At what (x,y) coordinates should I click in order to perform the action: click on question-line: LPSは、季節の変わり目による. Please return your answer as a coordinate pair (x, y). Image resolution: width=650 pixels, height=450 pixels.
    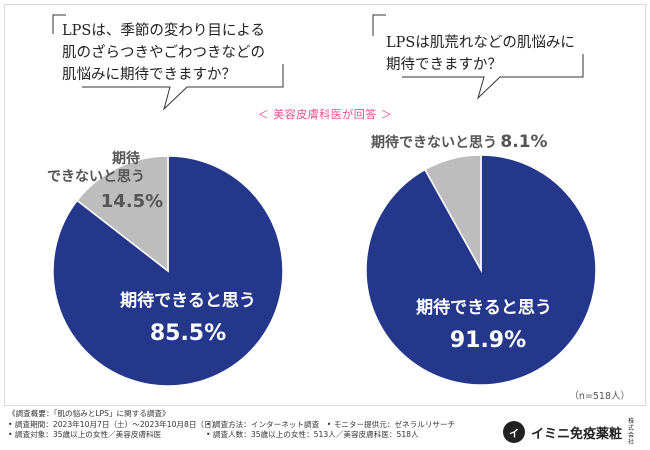
    Looking at the image, I should click on (163, 31).